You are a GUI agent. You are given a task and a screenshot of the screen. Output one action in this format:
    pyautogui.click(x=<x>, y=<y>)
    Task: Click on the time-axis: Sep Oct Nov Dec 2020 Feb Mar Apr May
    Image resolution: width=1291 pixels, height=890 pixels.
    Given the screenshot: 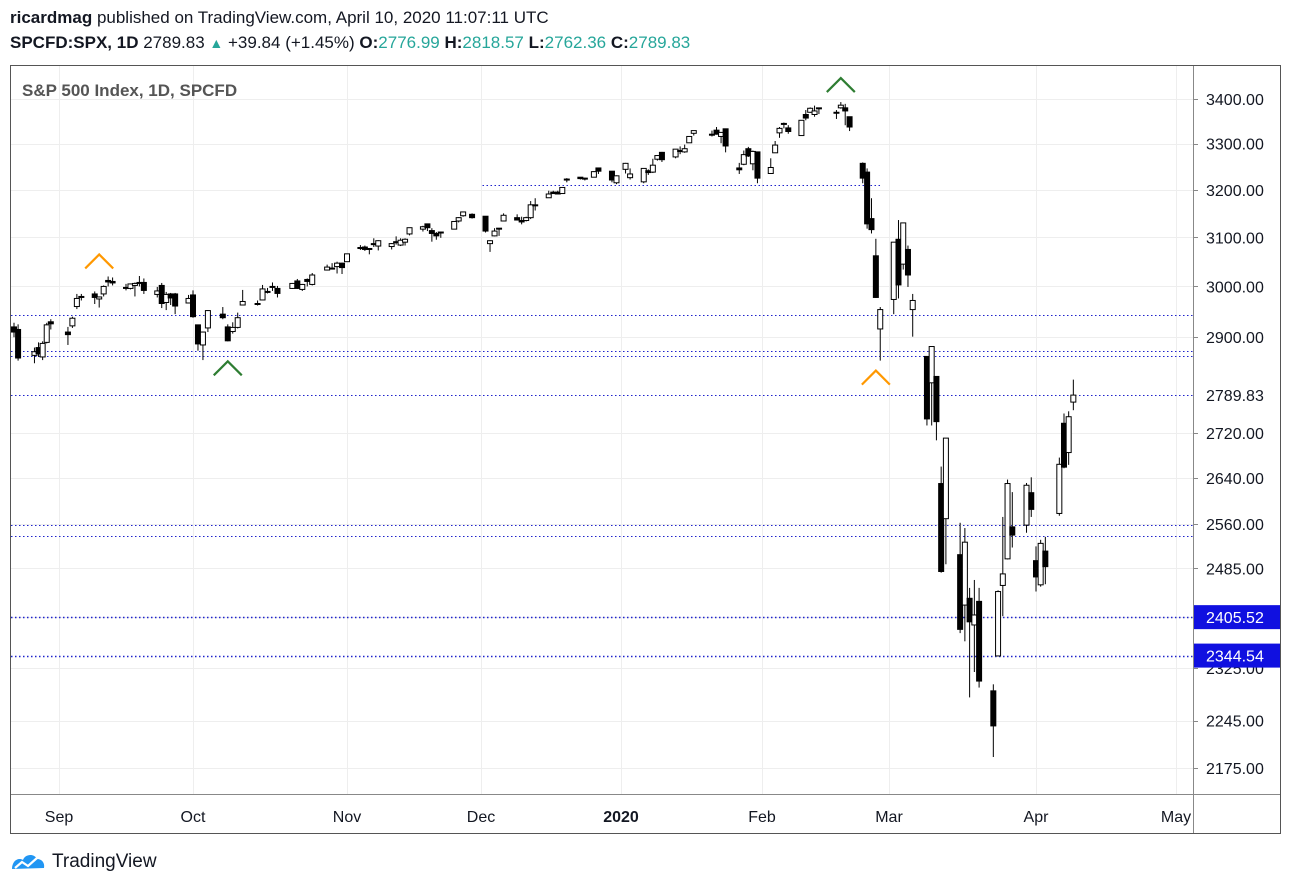 What is the action you would take?
    pyautogui.click(x=618, y=817)
    